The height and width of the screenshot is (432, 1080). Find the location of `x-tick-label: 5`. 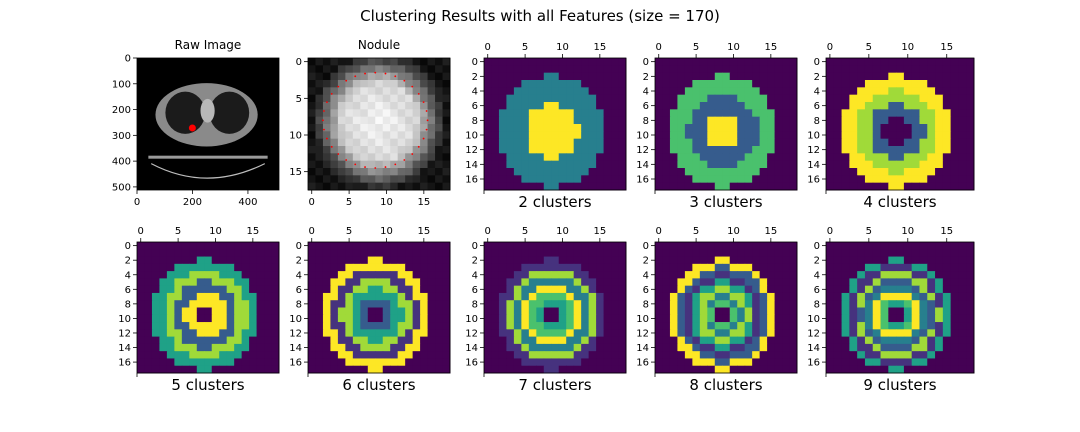

x-tick-label: 5 is located at coordinates (525, 231).